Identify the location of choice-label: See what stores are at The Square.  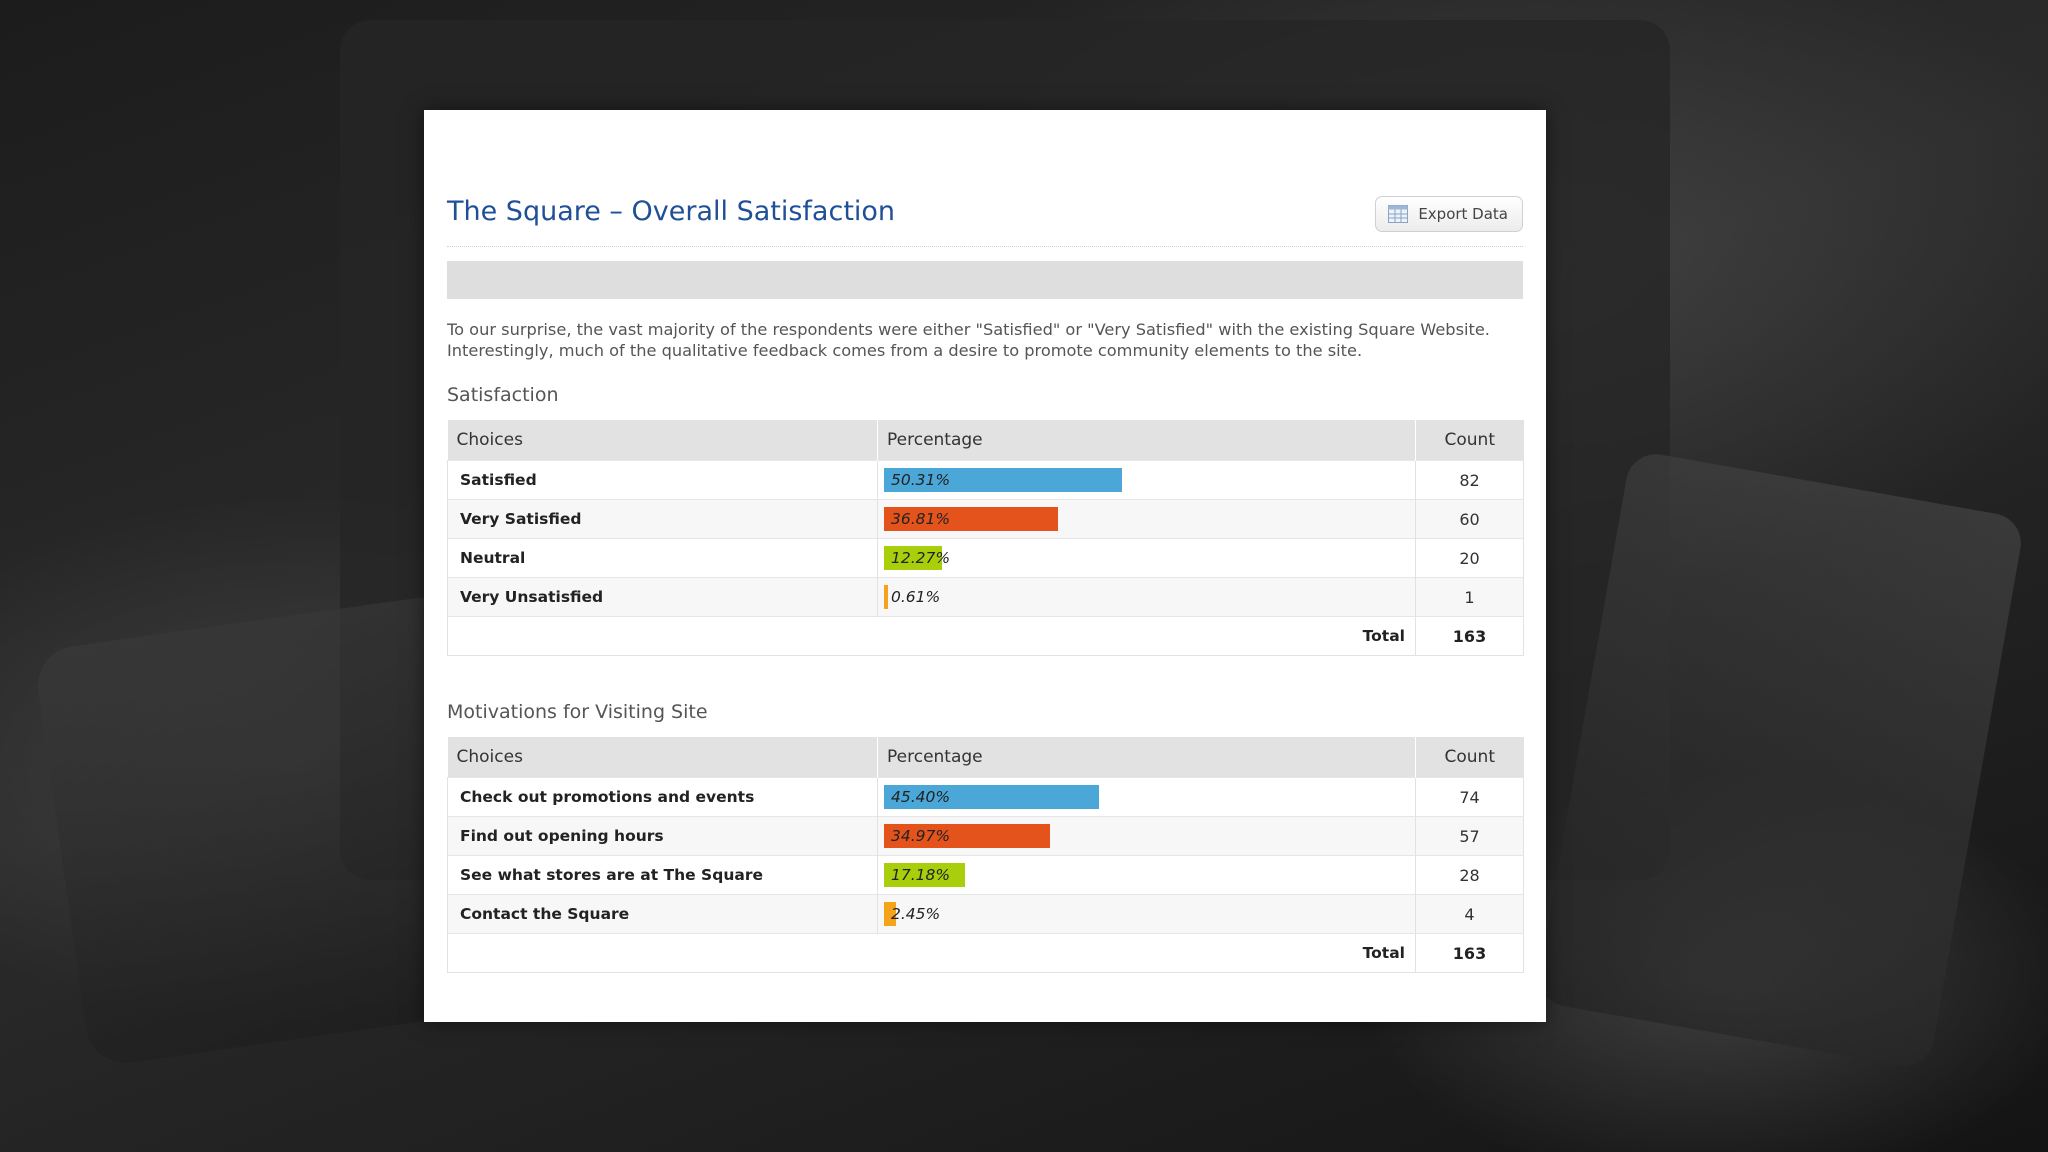
(662, 875).